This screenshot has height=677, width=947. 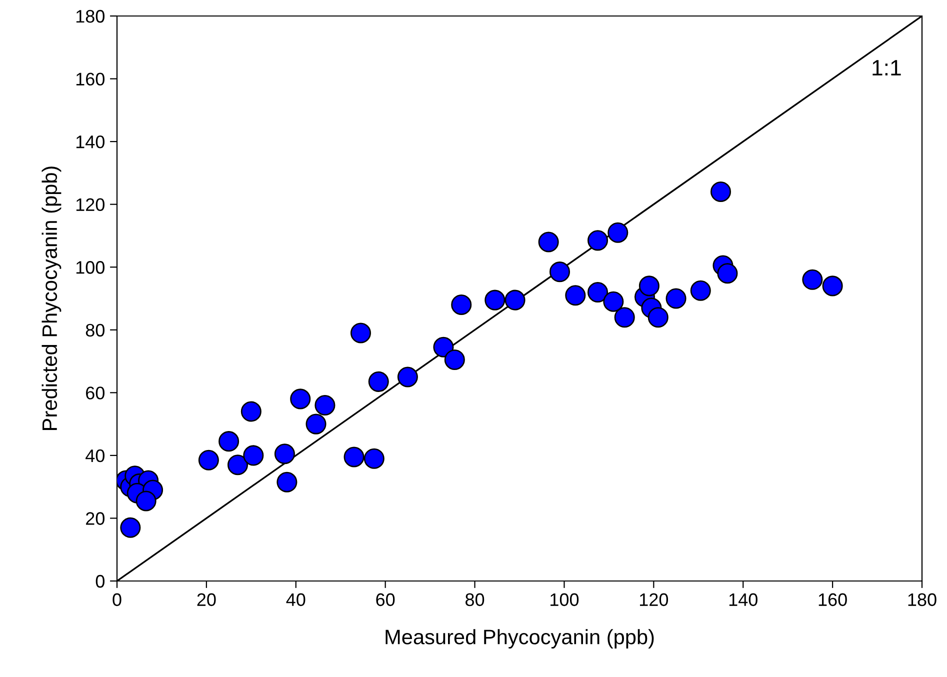 What do you see at coordinates (832, 599) in the screenshot?
I see `x-tick-label: 160` at bounding box center [832, 599].